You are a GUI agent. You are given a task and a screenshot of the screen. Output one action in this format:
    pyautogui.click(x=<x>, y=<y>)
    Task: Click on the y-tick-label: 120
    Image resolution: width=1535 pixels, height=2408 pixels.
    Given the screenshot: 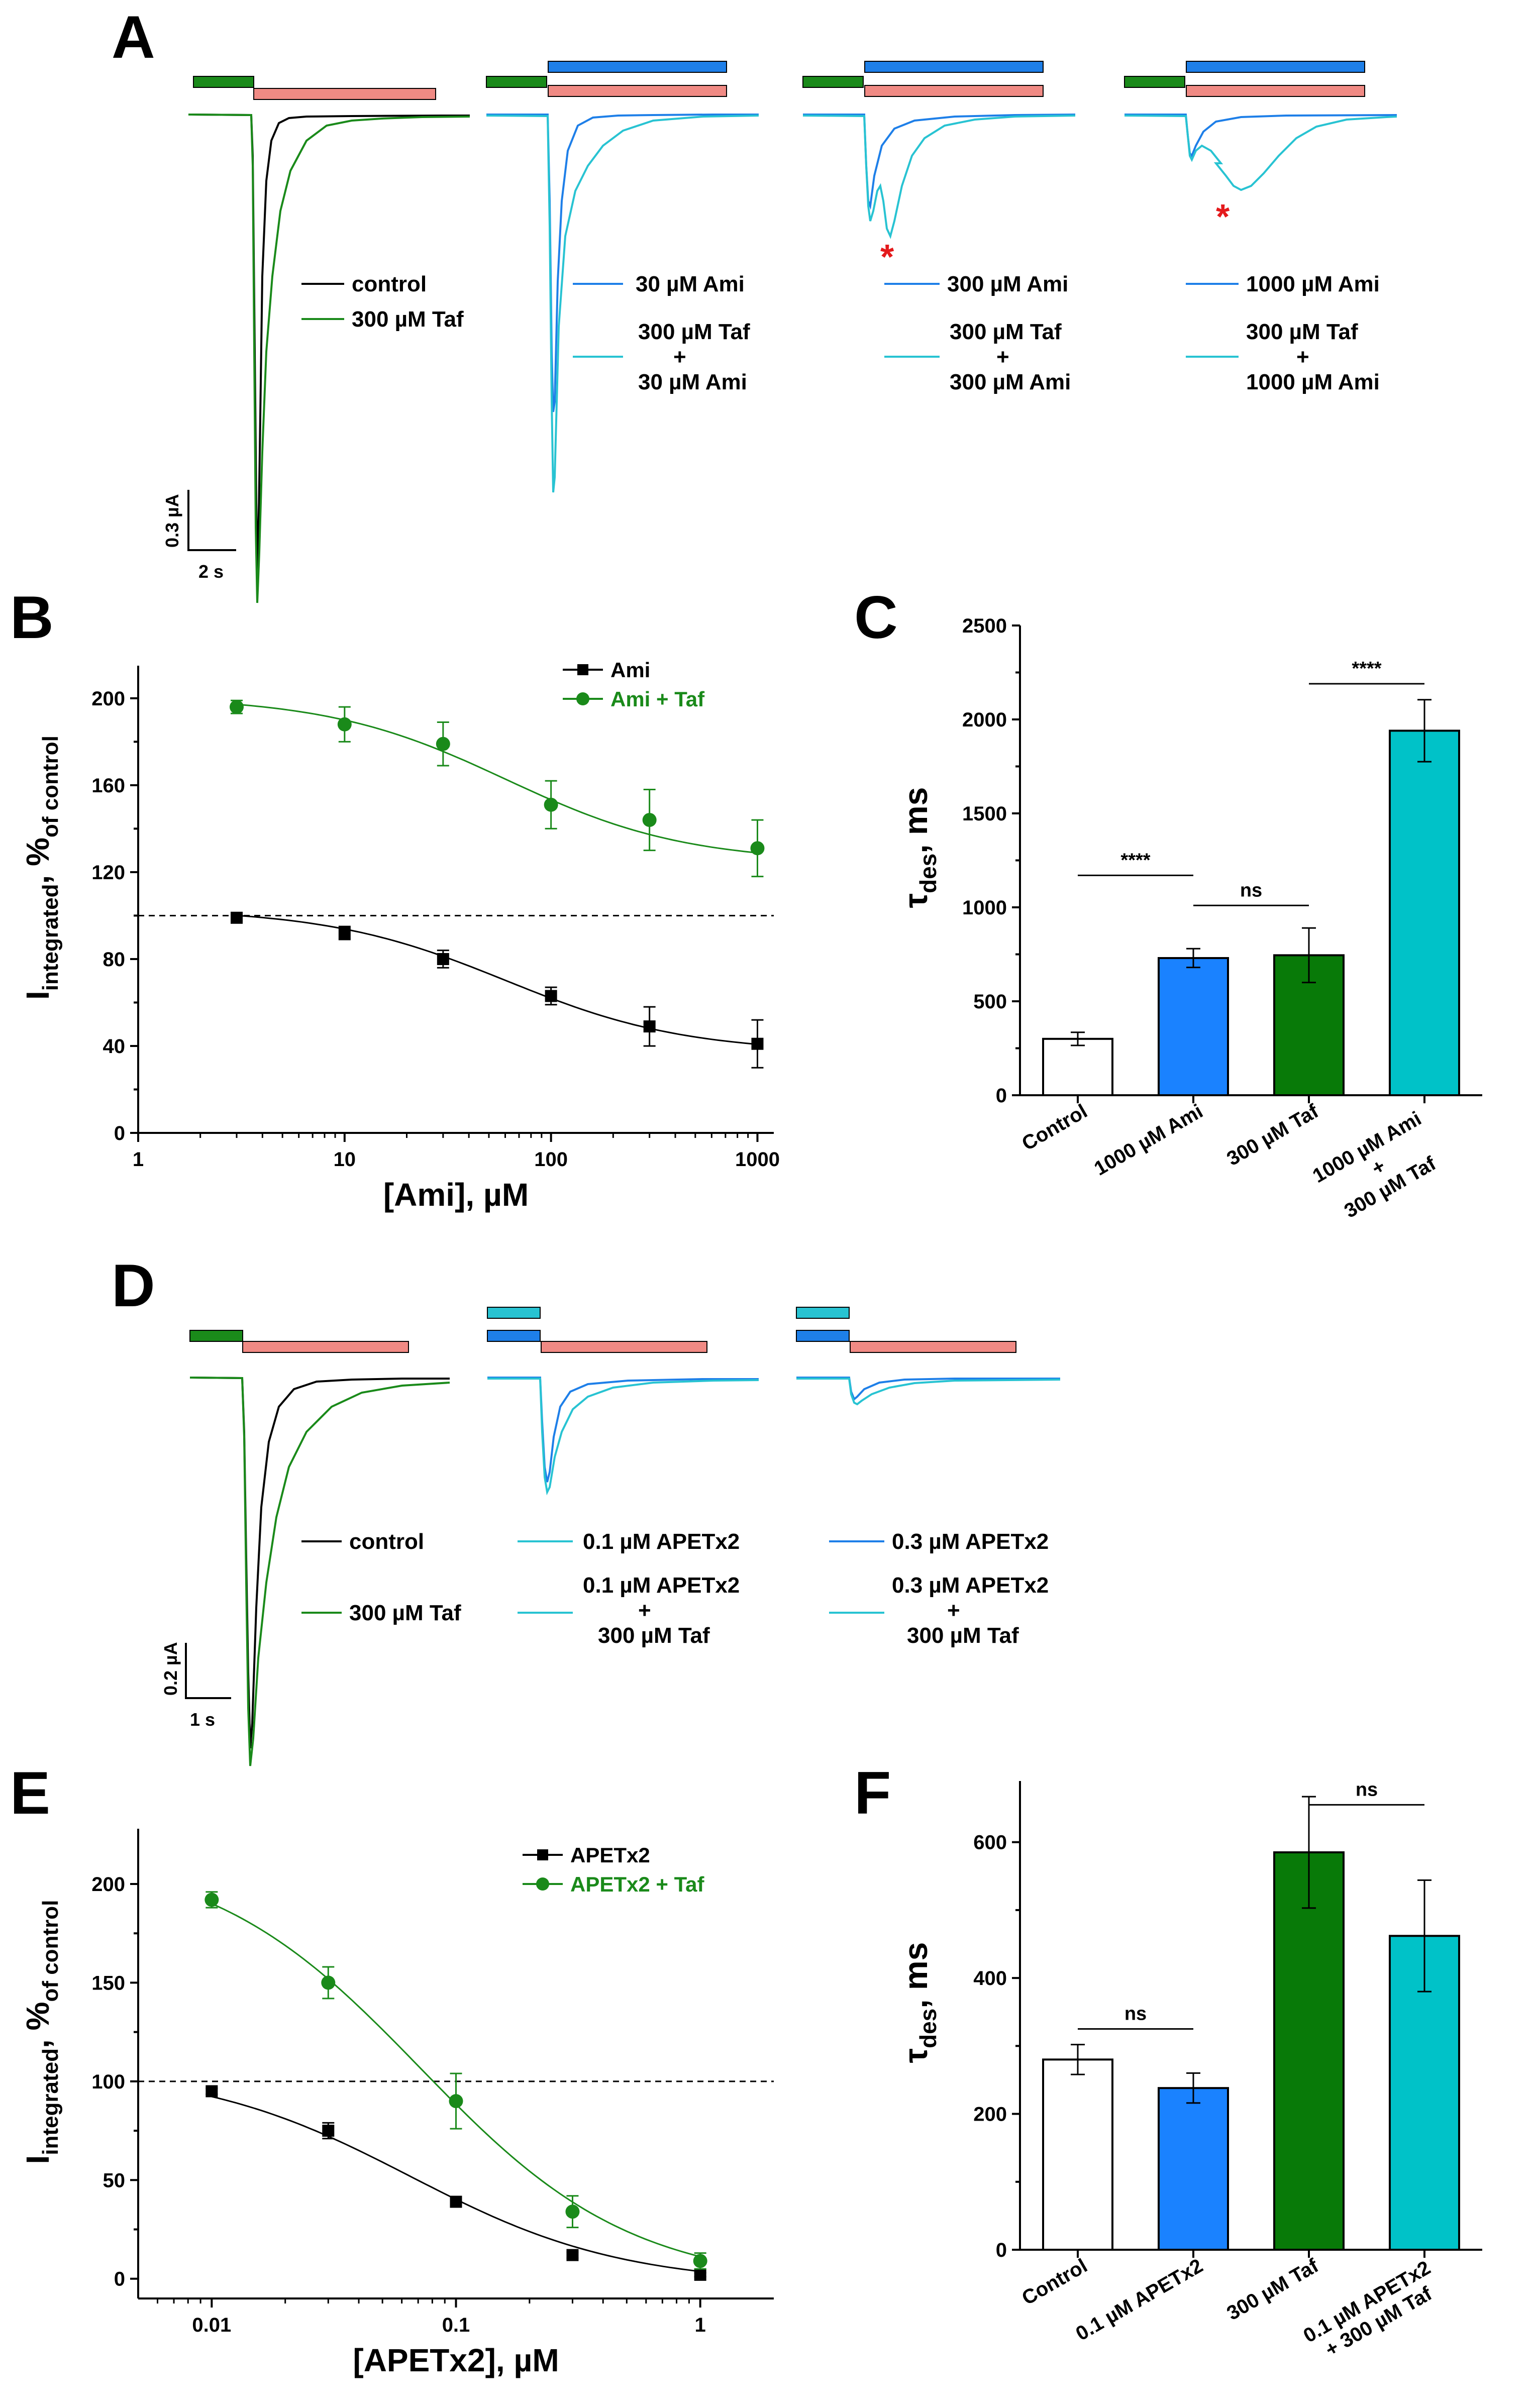 What is the action you would take?
    pyautogui.click(x=108, y=873)
    